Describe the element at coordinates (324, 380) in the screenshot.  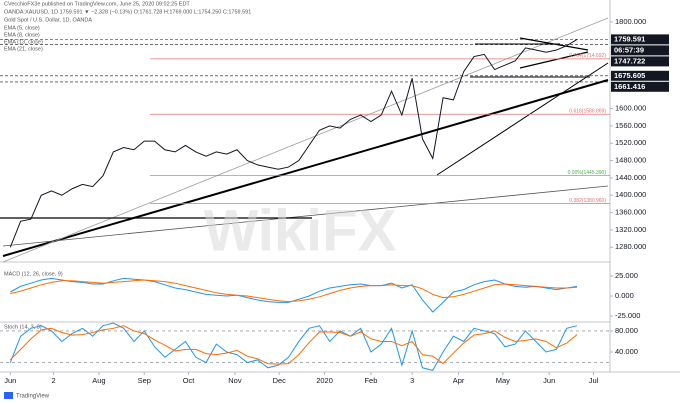
I see `x-tick-label: 2020` at that location.